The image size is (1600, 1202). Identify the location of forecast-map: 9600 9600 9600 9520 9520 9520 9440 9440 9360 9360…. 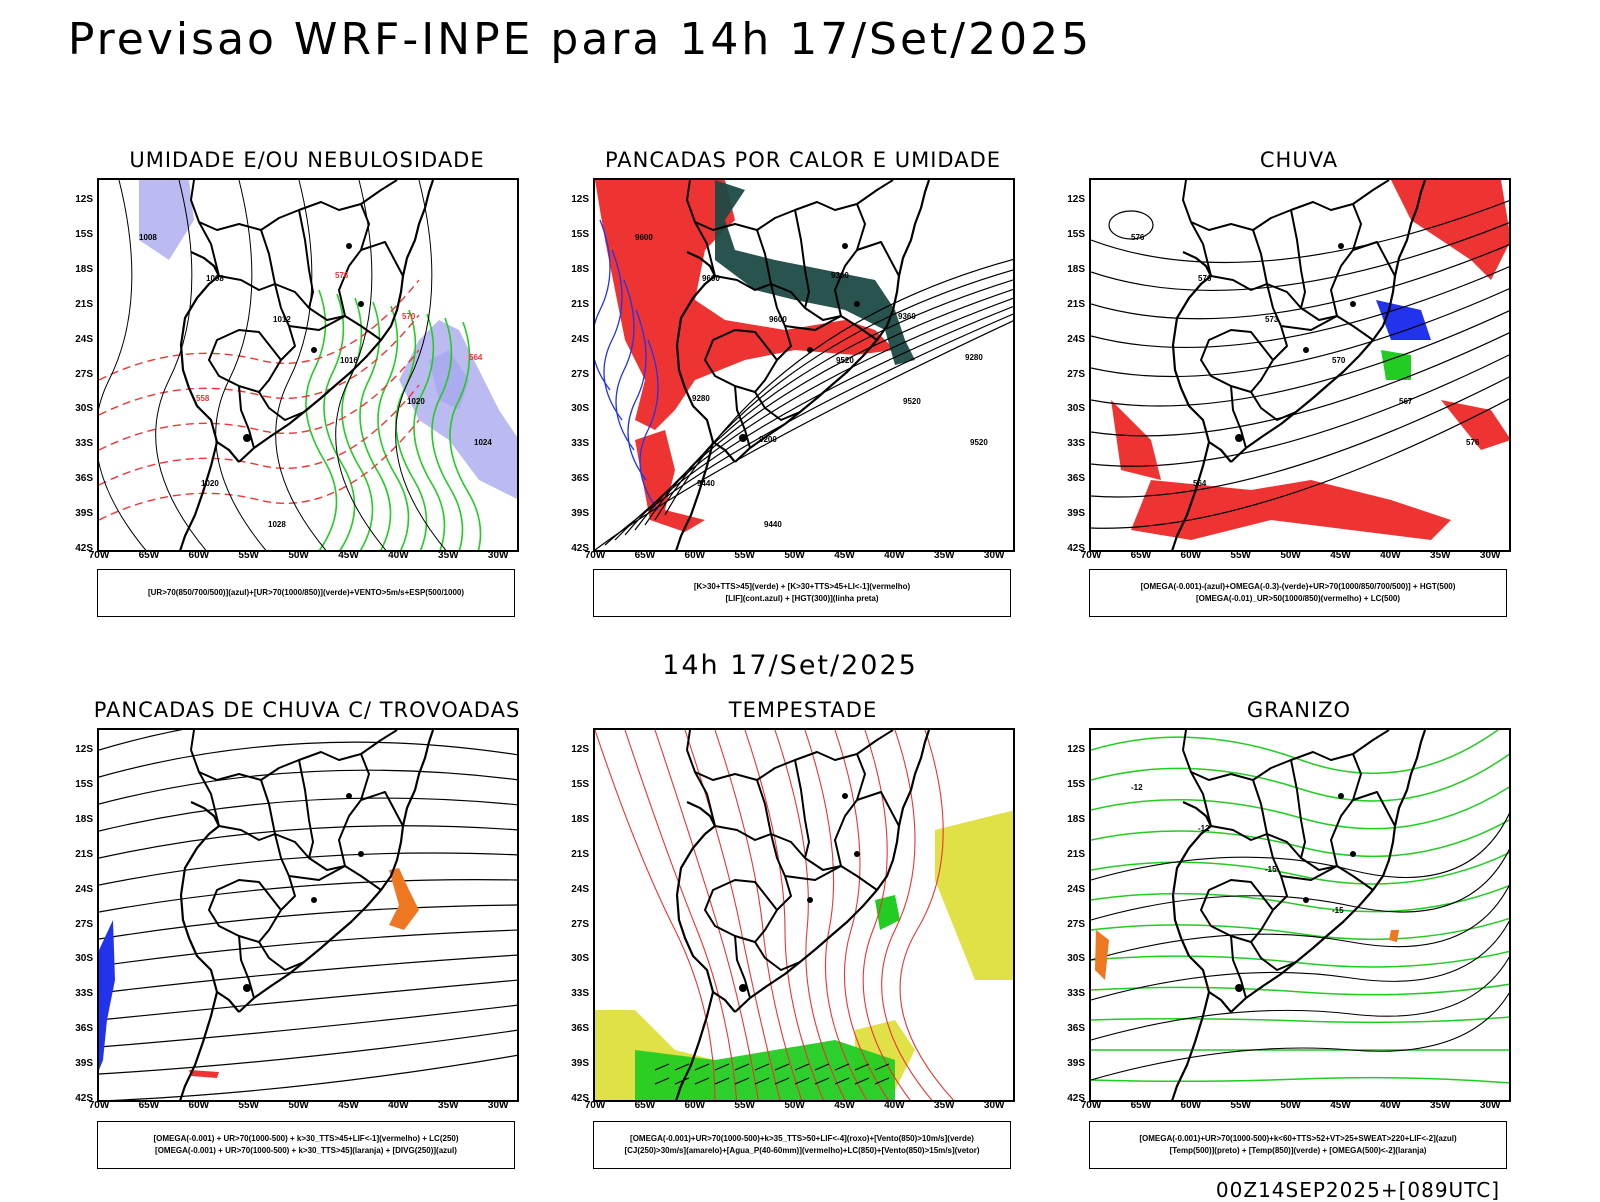
(804, 365).